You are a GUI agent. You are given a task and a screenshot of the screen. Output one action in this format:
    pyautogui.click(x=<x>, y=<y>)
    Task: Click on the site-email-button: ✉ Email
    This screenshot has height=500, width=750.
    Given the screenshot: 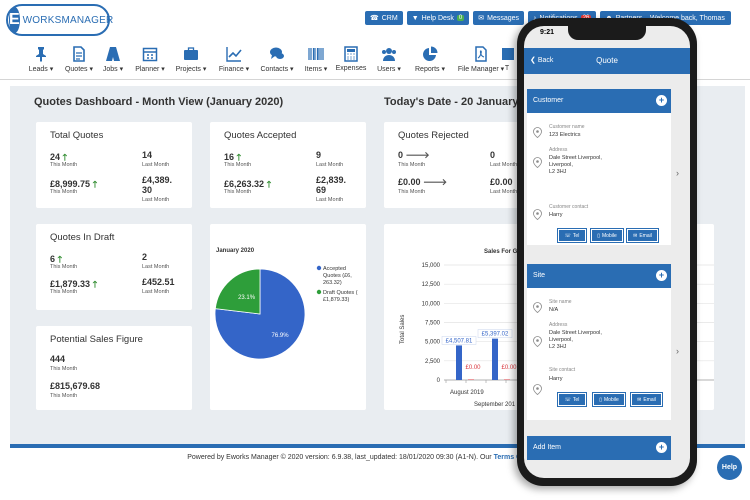 What is the action you would take?
    pyautogui.click(x=646, y=399)
    